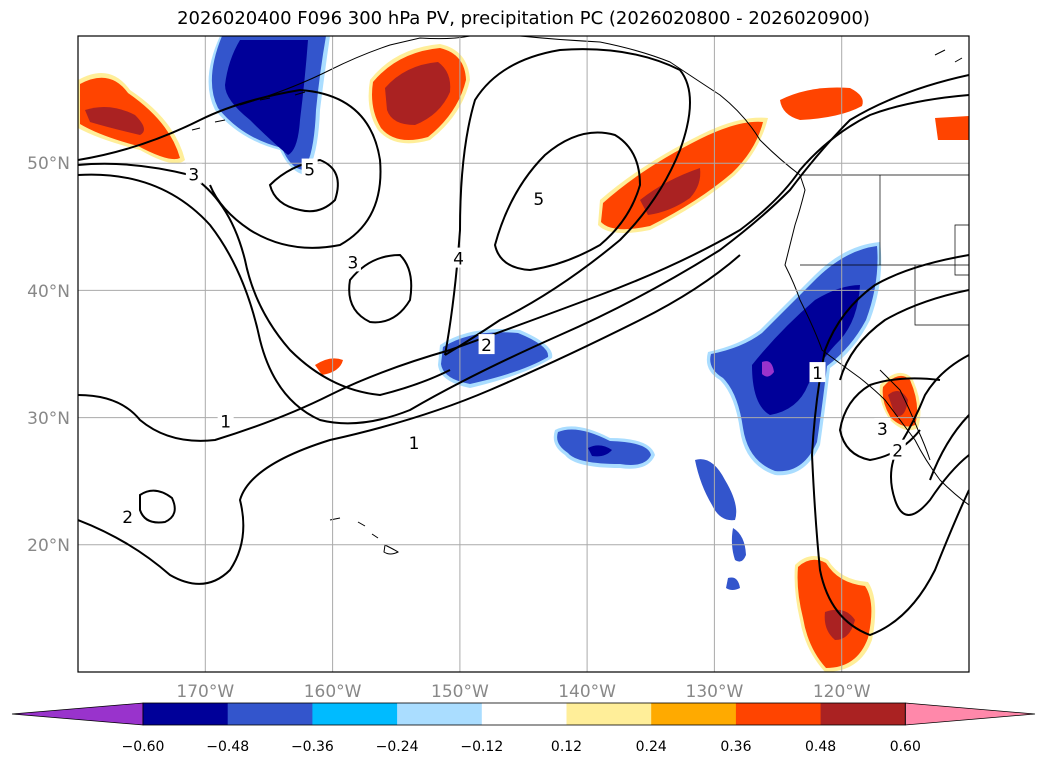  What do you see at coordinates (48, 292) in the screenshot?
I see `lat-label-40n: 40°N` at bounding box center [48, 292].